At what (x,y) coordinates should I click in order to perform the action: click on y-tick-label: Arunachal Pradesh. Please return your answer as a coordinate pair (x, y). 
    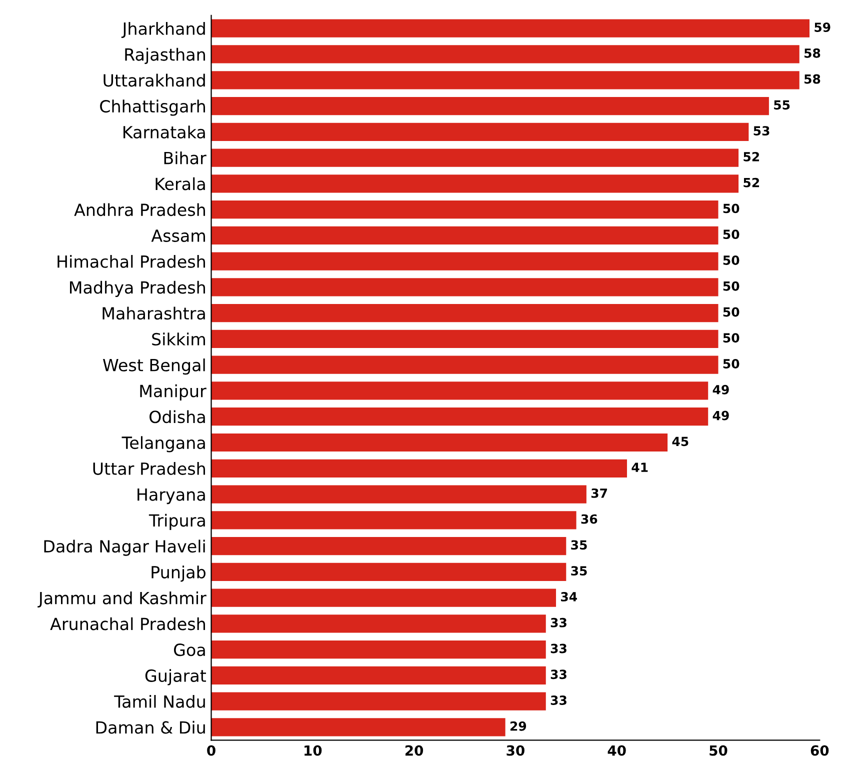
    Looking at the image, I should click on (127, 623).